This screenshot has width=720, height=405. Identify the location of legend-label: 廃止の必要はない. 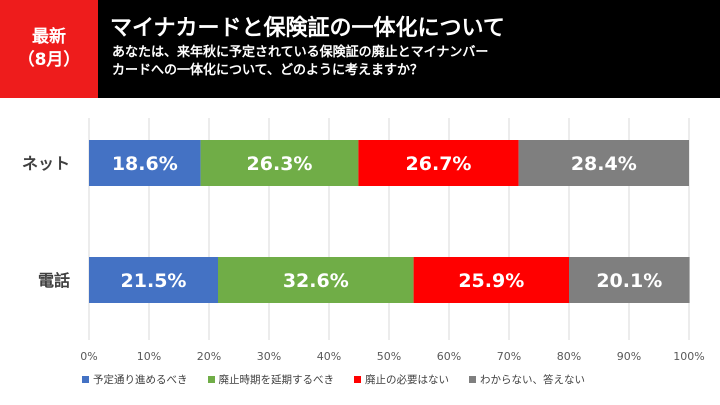
(407, 380).